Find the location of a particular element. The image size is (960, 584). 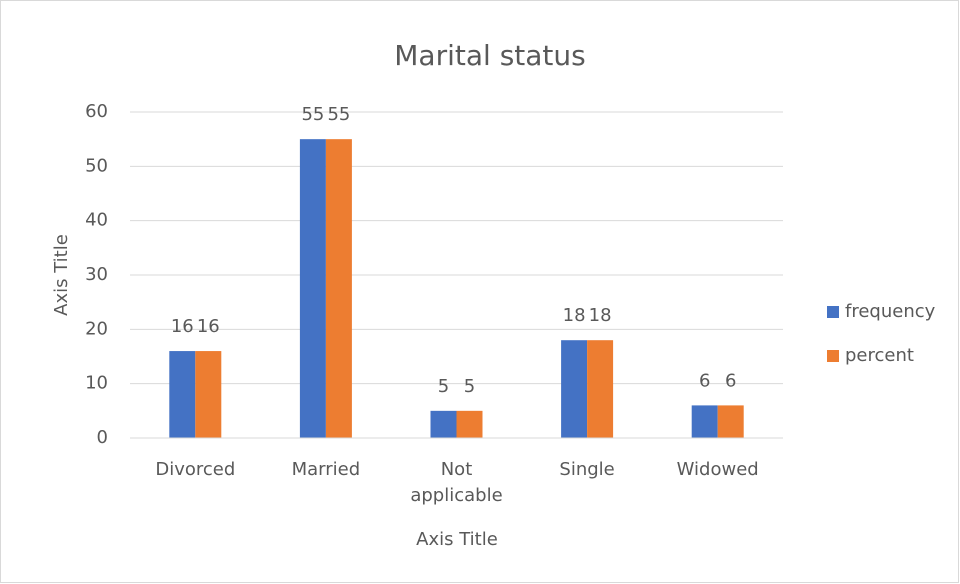

x-axis-title: Axis Title is located at coordinates (457, 539).